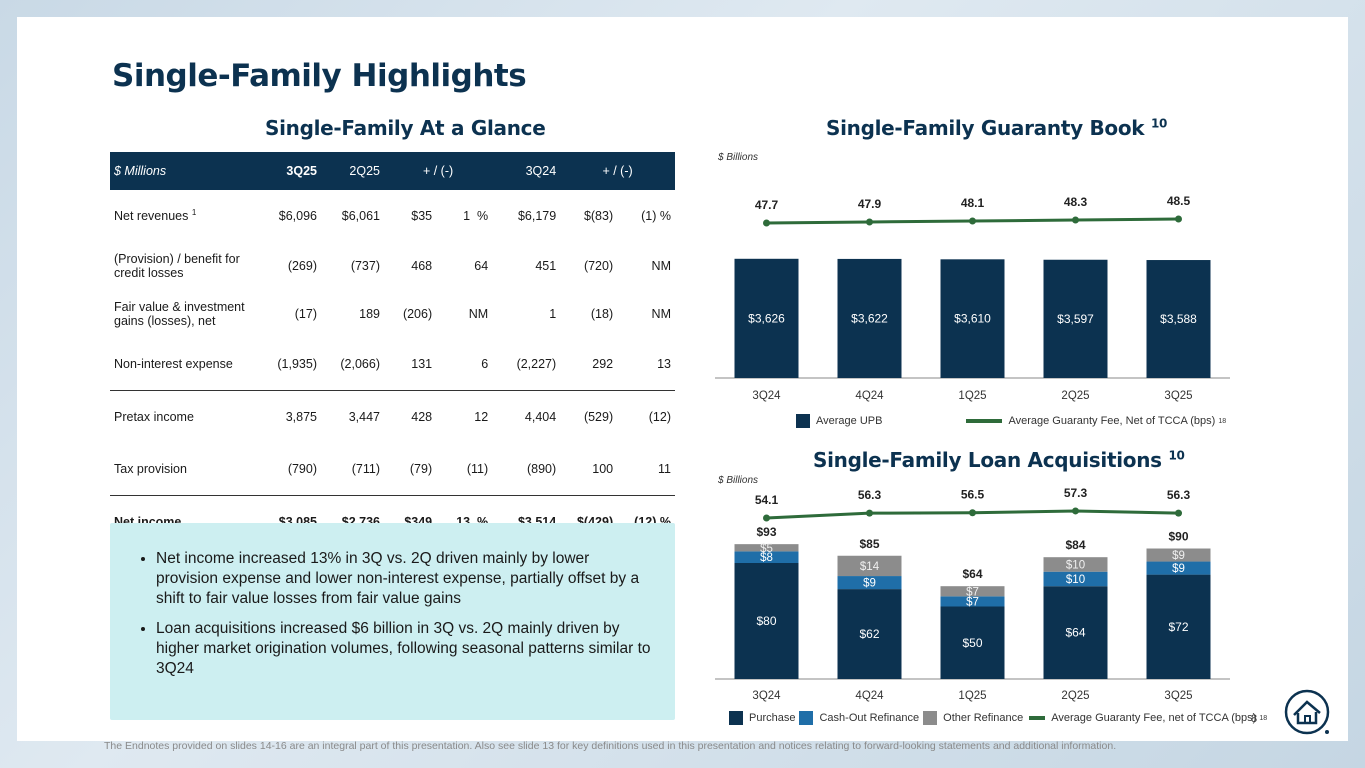 The width and height of the screenshot is (1365, 768). What do you see at coordinates (352, 171) in the screenshot?
I see `table-header: 2Q25` at bounding box center [352, 171].